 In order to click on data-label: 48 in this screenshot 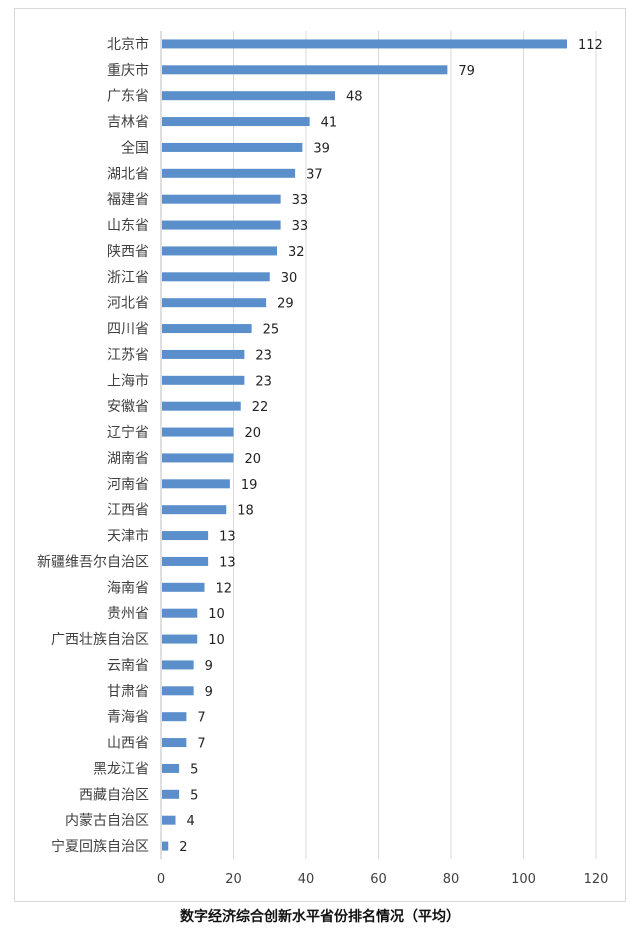, I will do `click(354, 97)`.